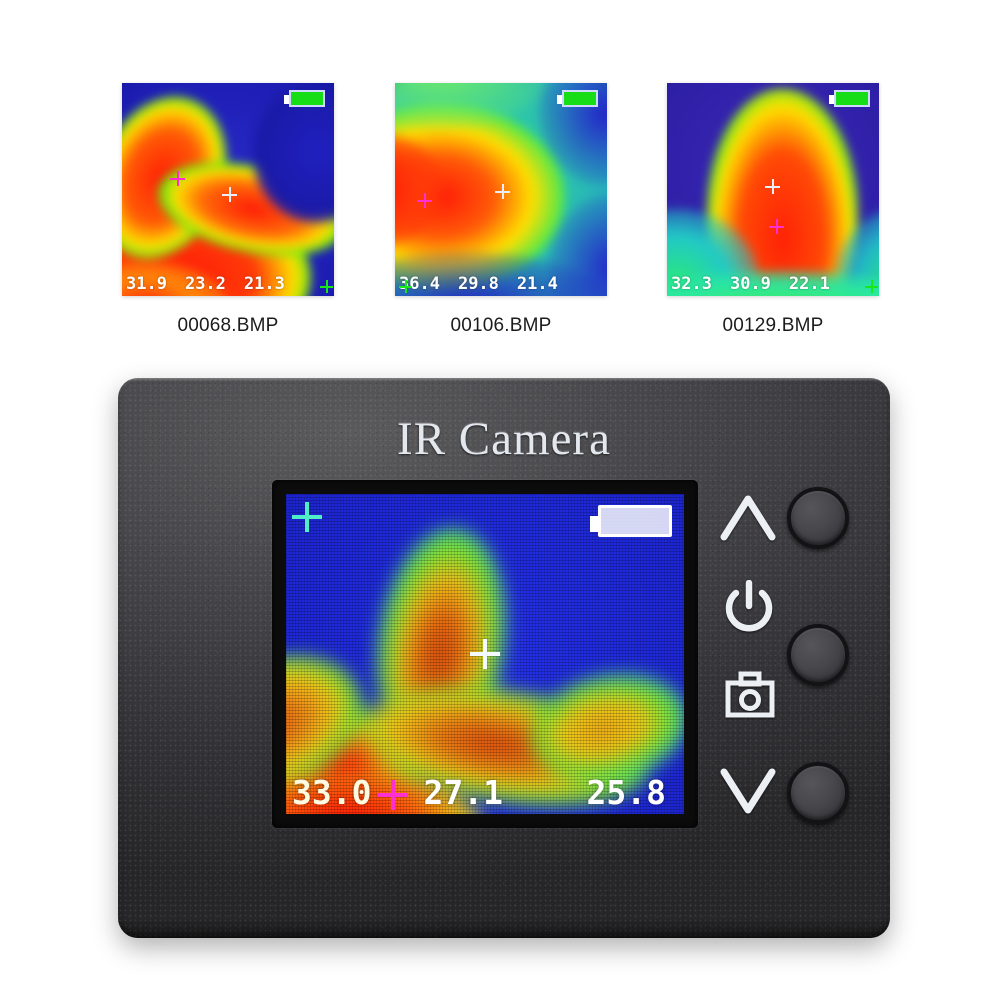  What do you see at coordinates (537, 284) in the screenshot?
I see `temp-min: 21.4` at bounding box center [537, 284].